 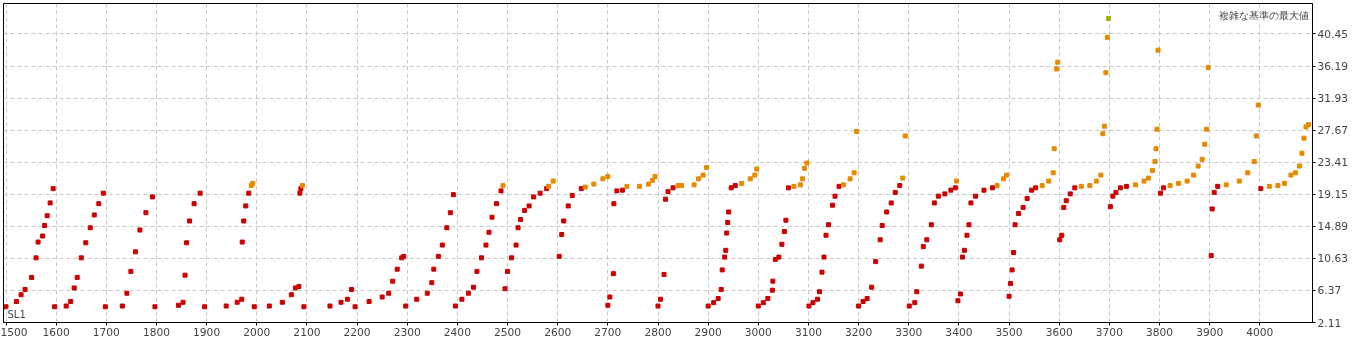 What do you see at coordinates (558, 332) in the screenshot?
I see `x-tick-label: 2600` at bounding box center [558, 332].